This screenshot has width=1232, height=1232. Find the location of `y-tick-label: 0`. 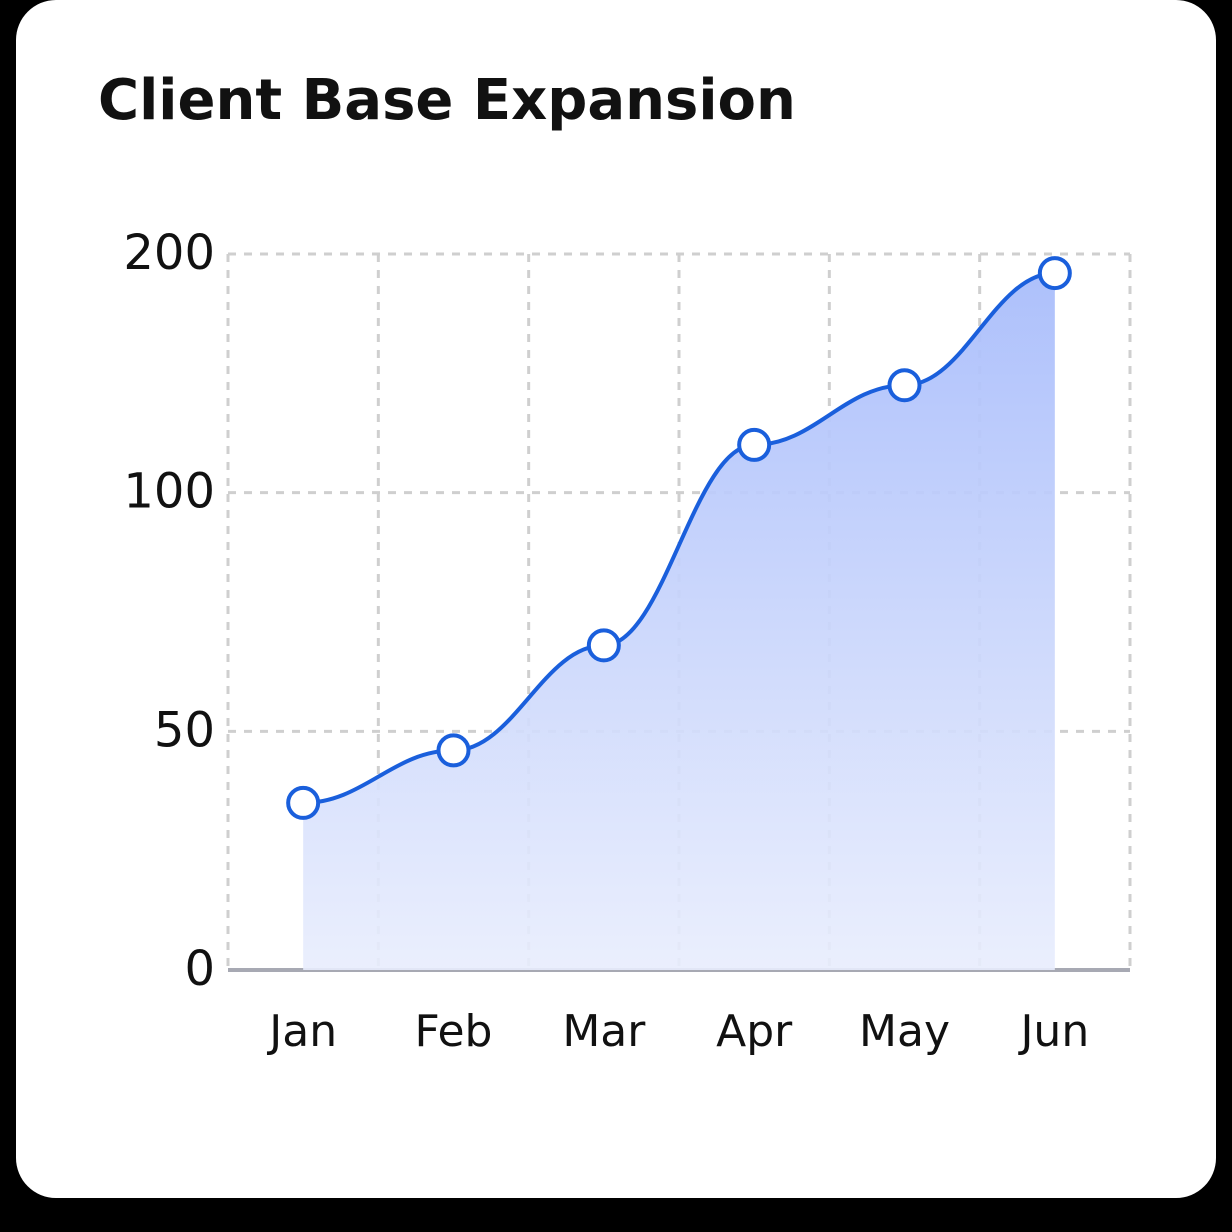

y-tick-label: 0 is located at coordinates (199, 969).